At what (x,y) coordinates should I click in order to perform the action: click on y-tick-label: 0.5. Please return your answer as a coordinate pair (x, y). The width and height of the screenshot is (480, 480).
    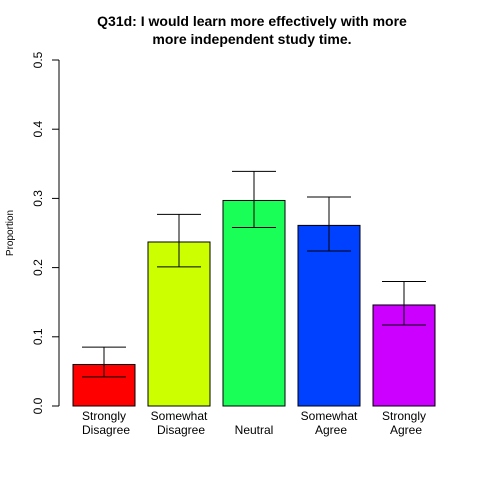
    Looking at the image, I should click on (38, 59).